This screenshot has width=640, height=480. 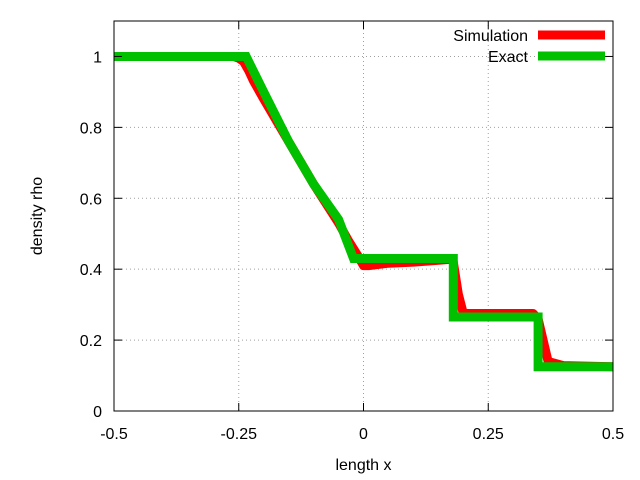 I want to click on y-tick-label: 0.6, so click(x=91, y=199).